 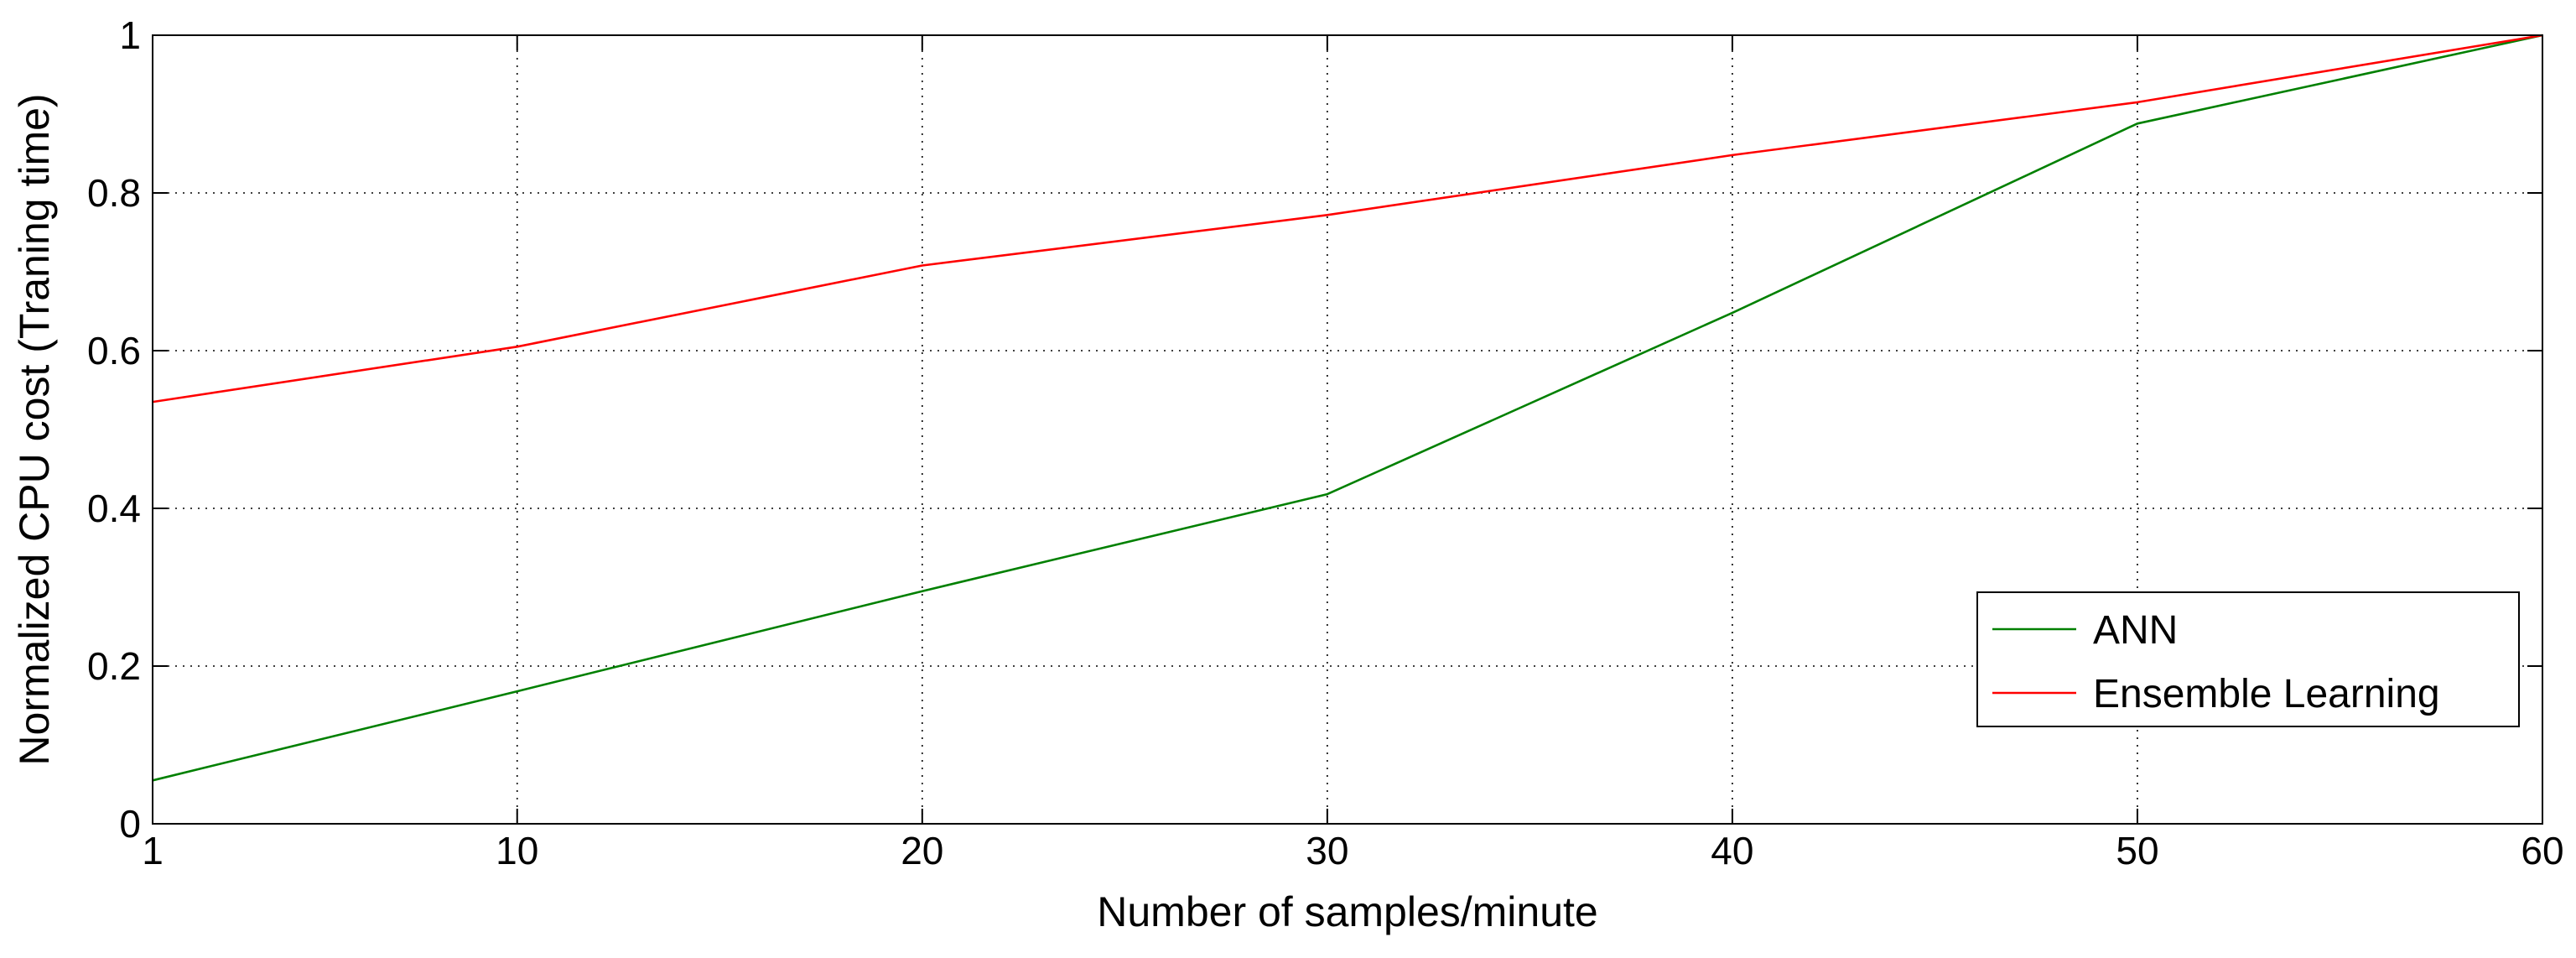 What do you see at coordinates (2266, 694) in the screenshot?
I see `legend-label-ensemble-learning: Ensemble Learning` at bounding box center [2266, 694].